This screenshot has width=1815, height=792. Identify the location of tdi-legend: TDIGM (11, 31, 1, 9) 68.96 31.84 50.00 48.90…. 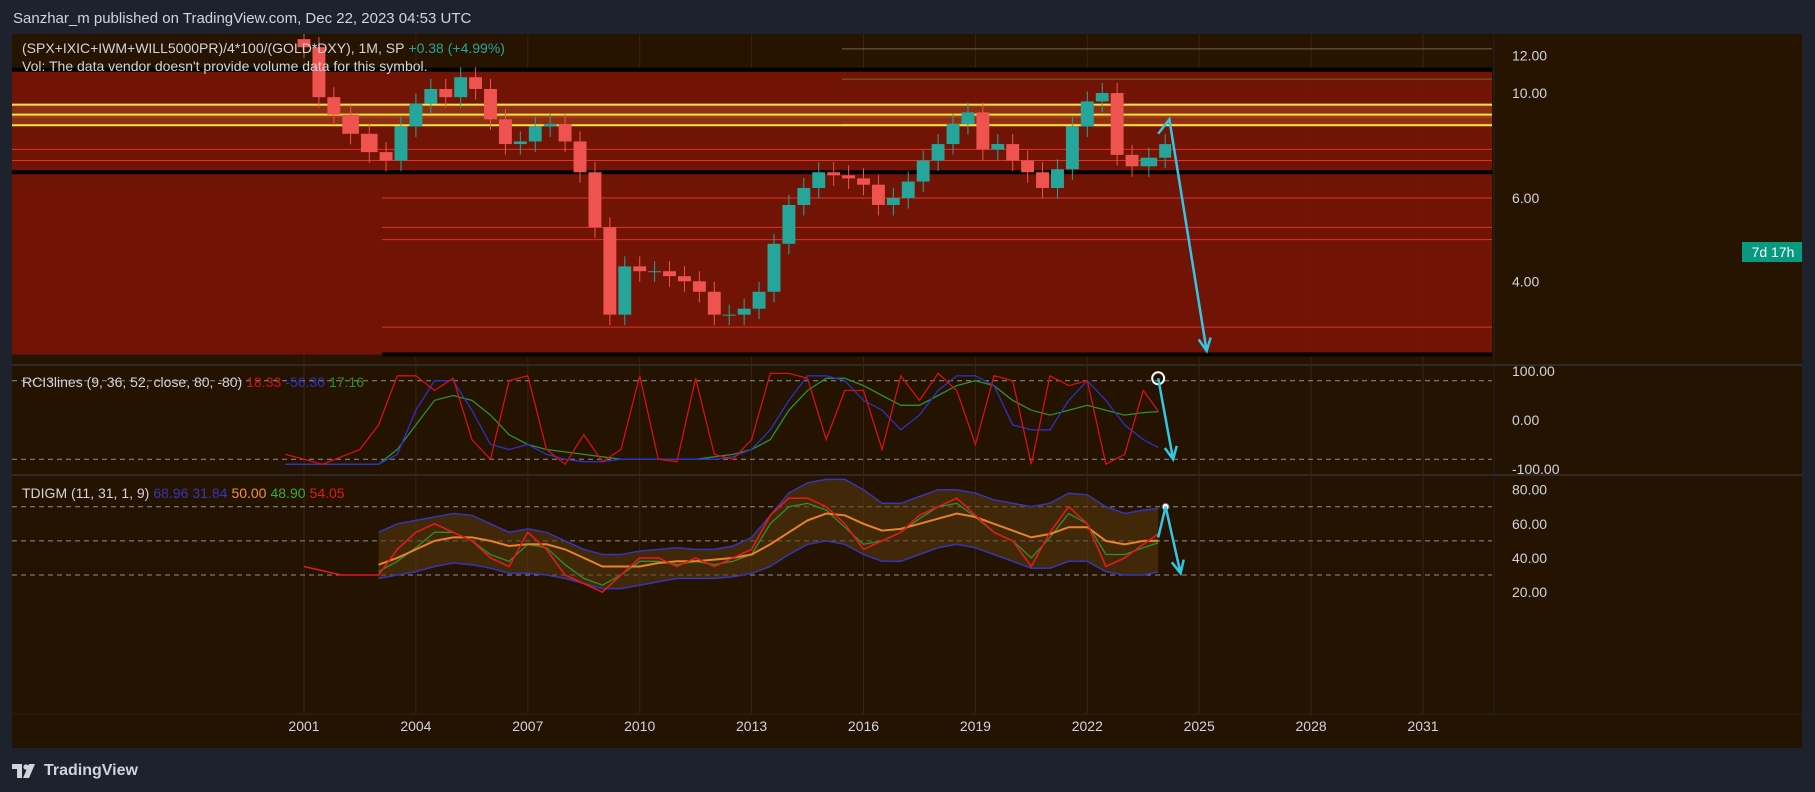
(185, 493).